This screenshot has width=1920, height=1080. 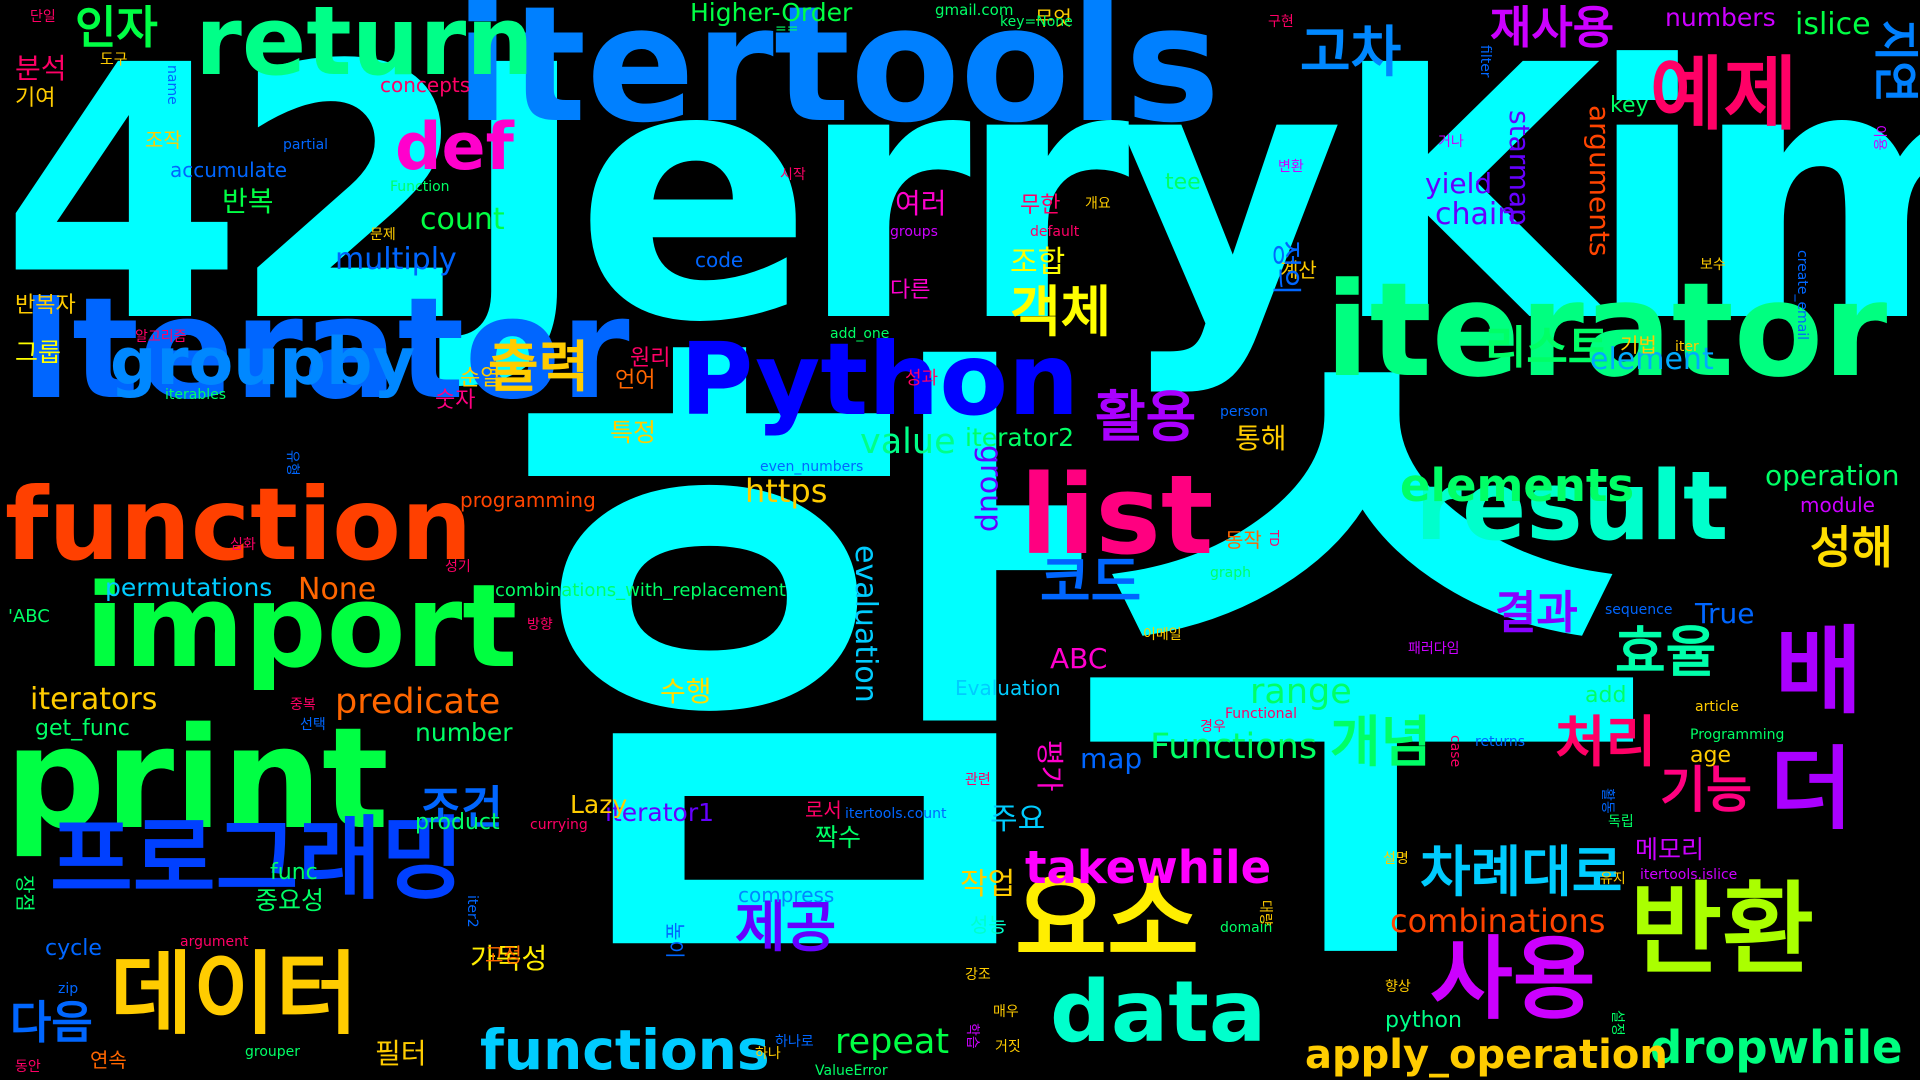 What do you see at coordinates (1639, 610) in the screenshot?
I see `cloud-word-sequence: sequence` at bounding box center [1639, 610].